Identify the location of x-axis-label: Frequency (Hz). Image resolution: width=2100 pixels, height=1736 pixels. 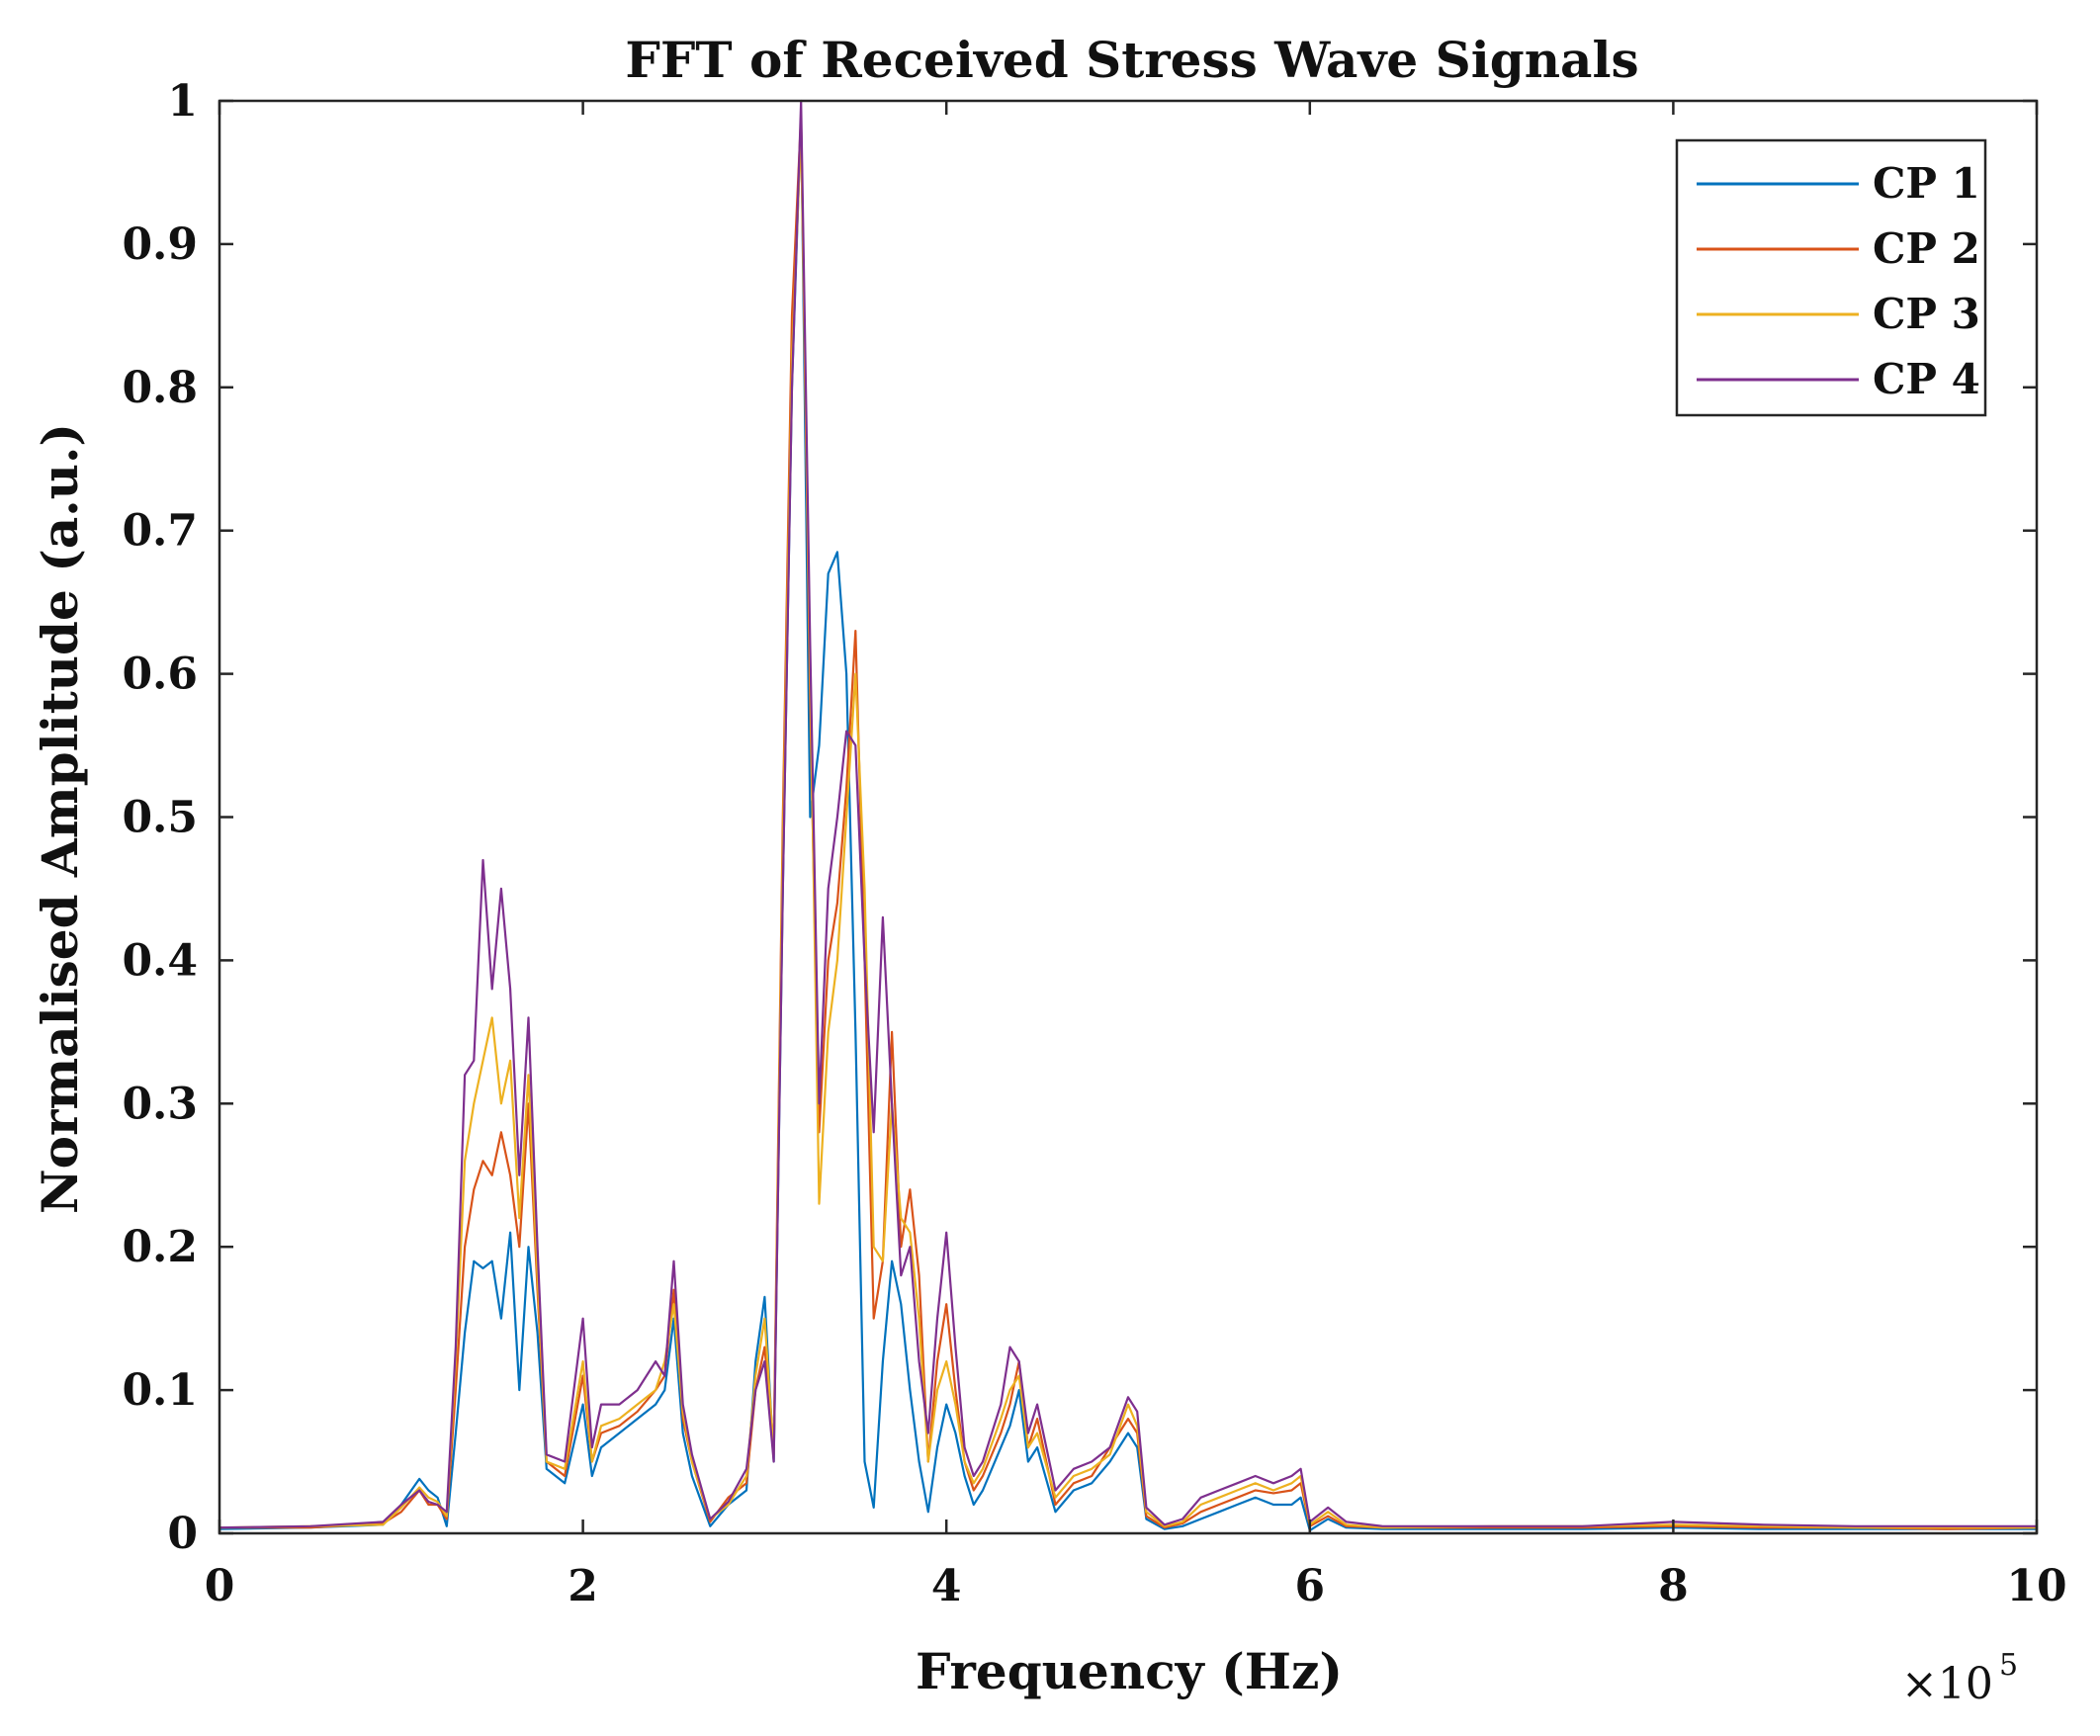
(1129, 1671).